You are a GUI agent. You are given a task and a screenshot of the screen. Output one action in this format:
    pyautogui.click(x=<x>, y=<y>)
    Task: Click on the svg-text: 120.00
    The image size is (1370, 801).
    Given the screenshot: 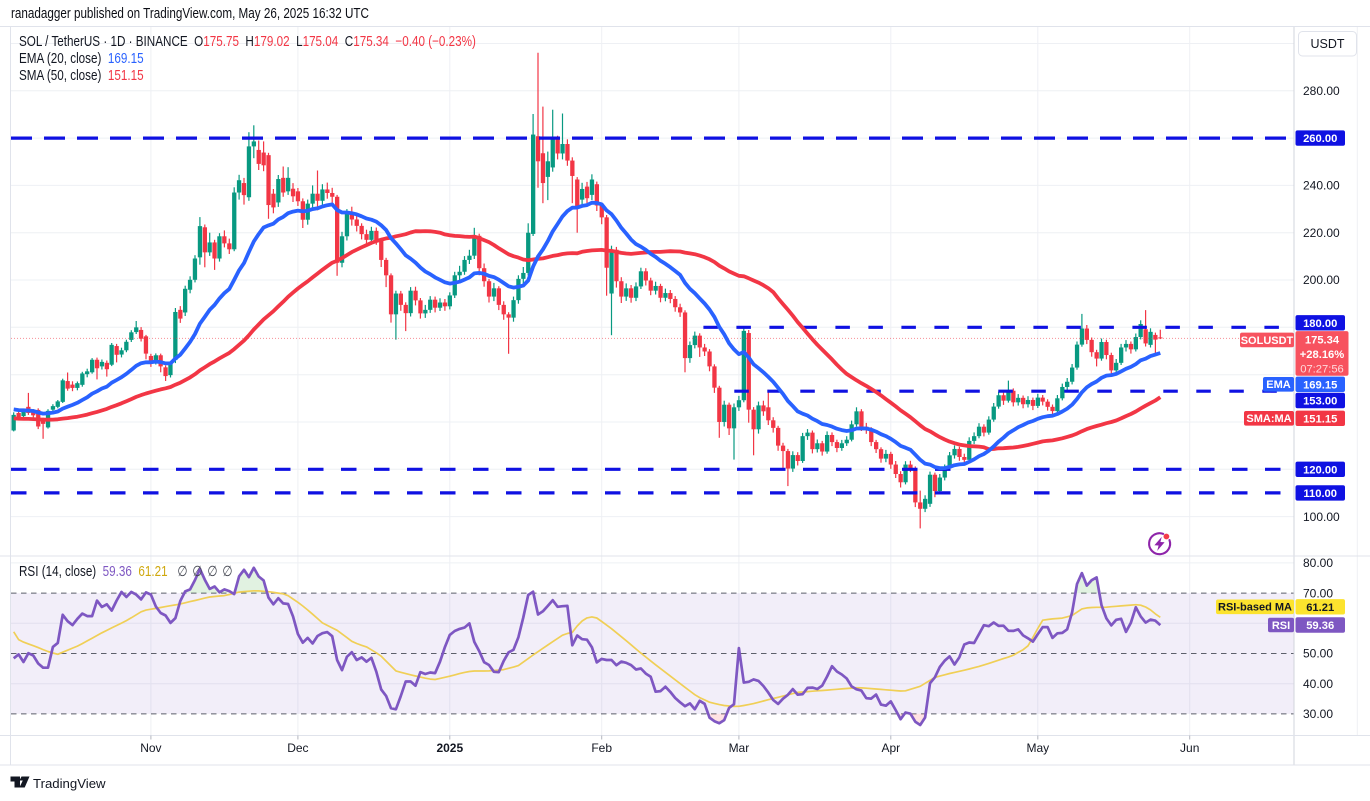 What is the action you would take?
    pyautogui.click(x=1320, y=470)
    